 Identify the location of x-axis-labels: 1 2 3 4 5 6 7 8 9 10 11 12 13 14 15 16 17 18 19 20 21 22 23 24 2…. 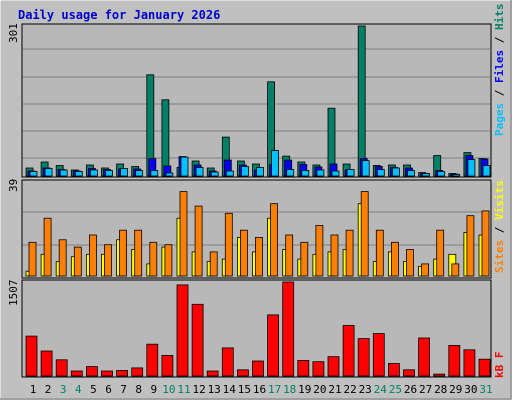
(261, 389).